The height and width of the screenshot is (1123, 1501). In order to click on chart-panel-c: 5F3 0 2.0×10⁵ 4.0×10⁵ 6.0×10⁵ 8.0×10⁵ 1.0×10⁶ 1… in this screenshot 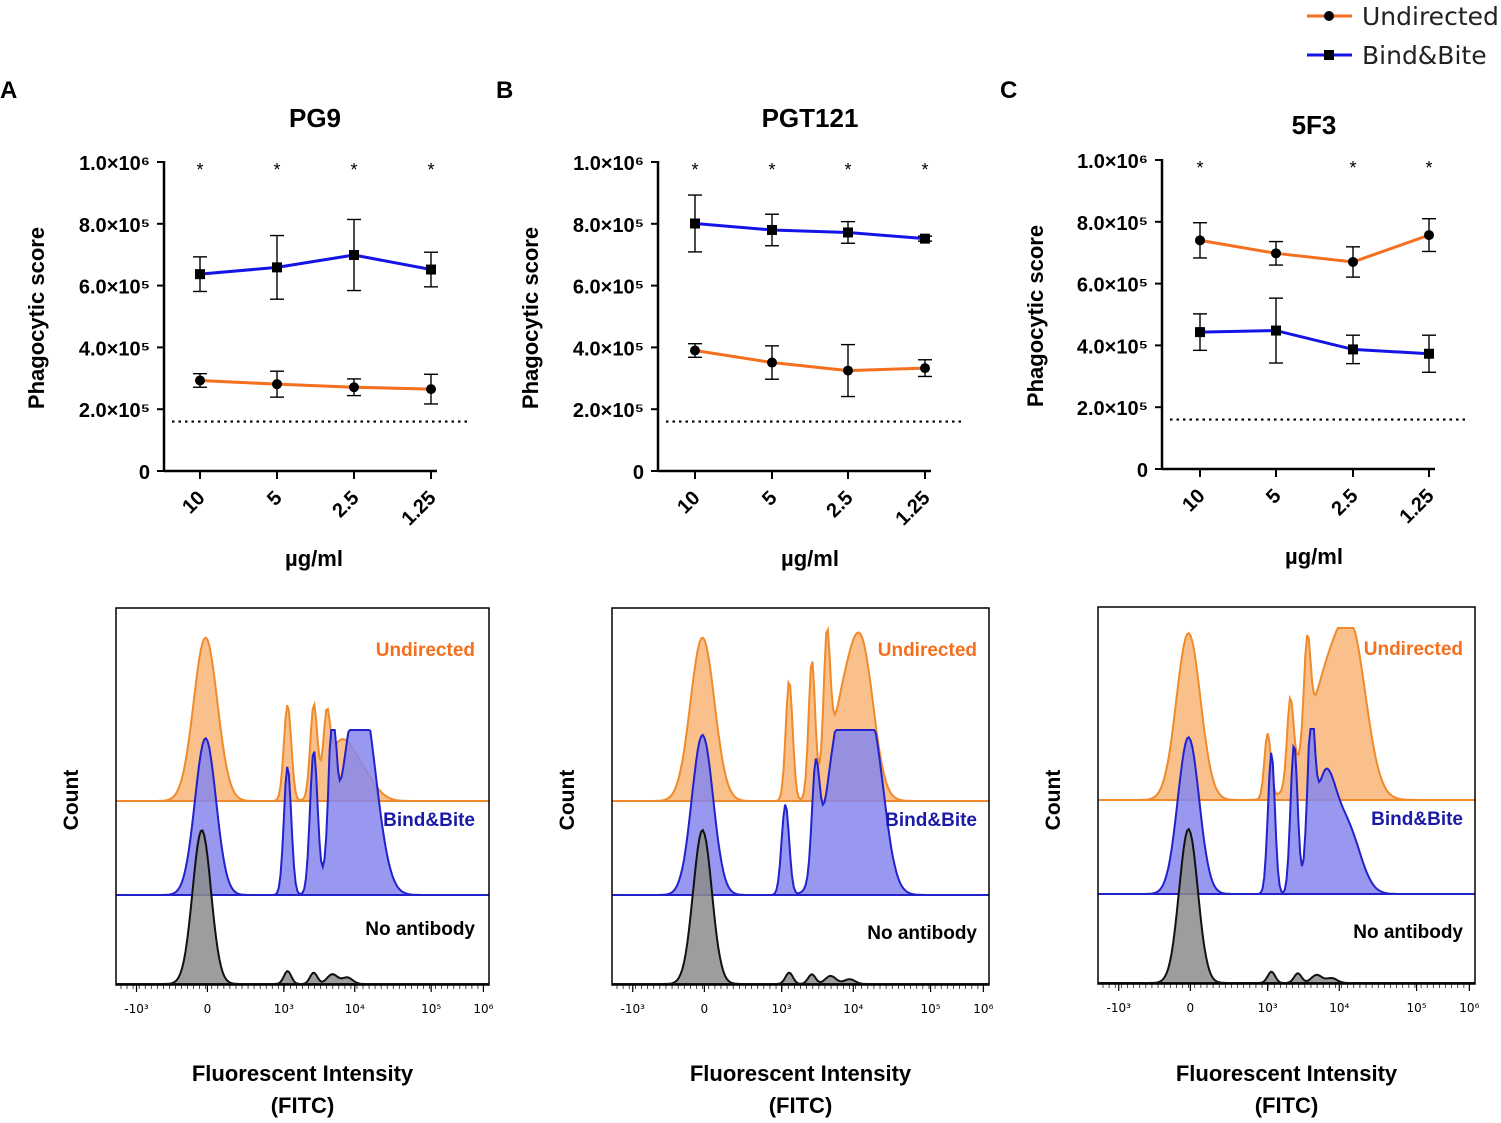, I will do `click(1246, 339)`.